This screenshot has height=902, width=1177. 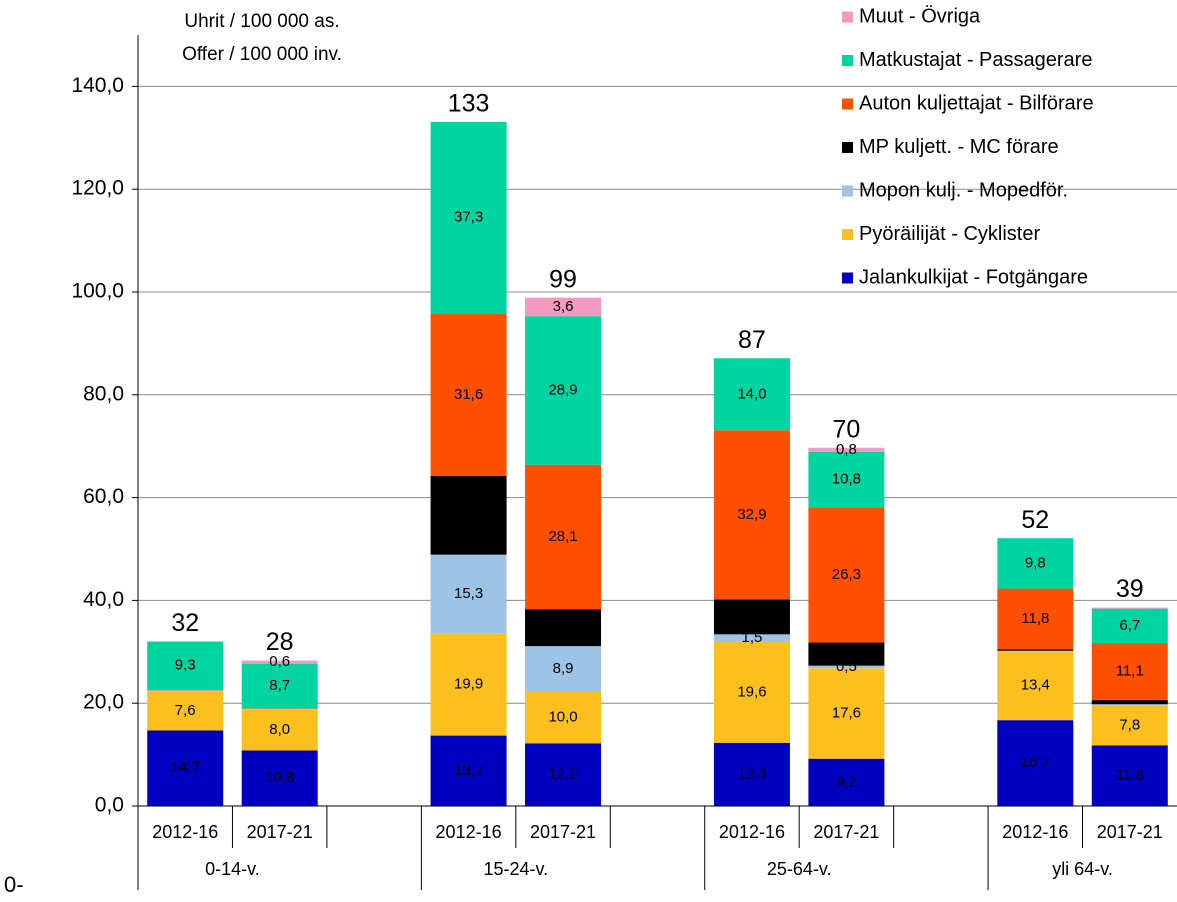 I want to click on y-tick-label: 60,0, so click(x=103, y=496).